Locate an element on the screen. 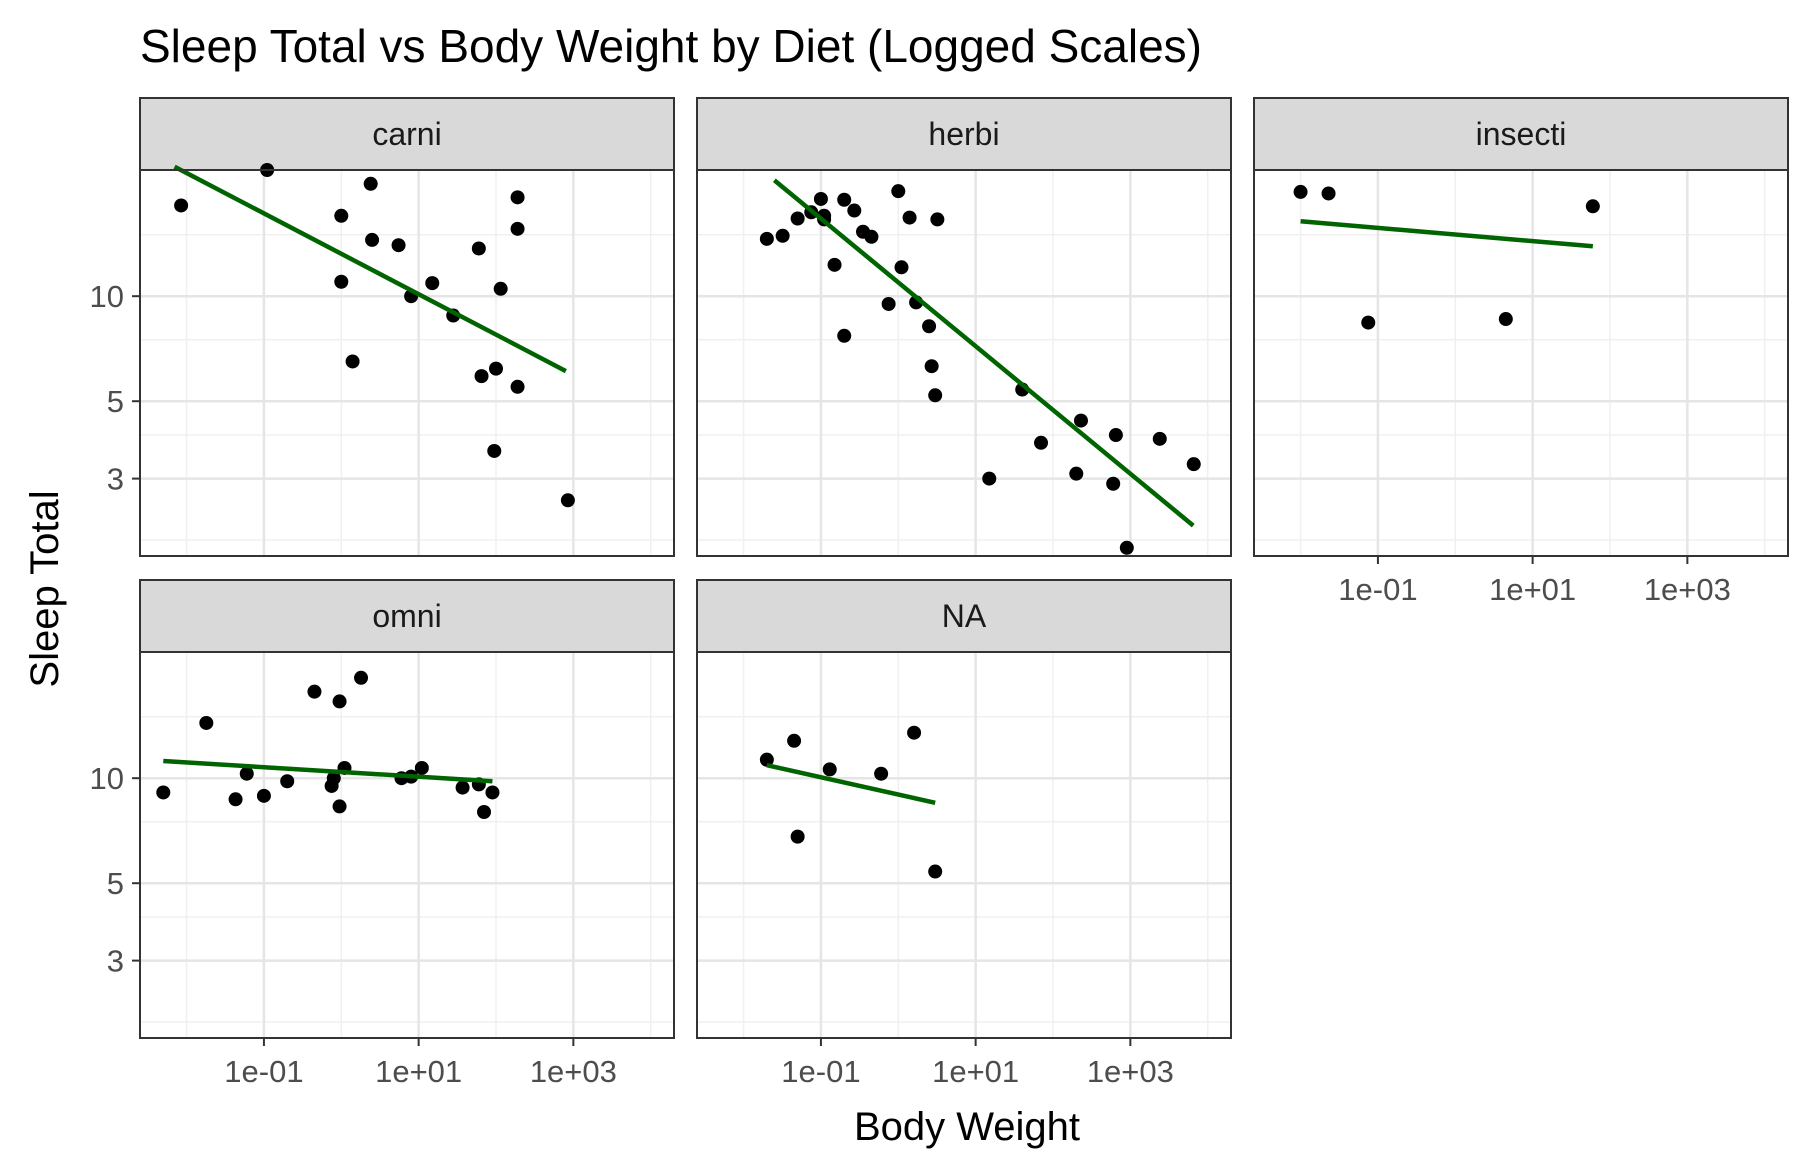 Image resolution: width=1806 pixels, height=1168 pixels. facet-panel-na: NA 1e-01 1e+01 1e+03 is located at coordinates (964, 834).